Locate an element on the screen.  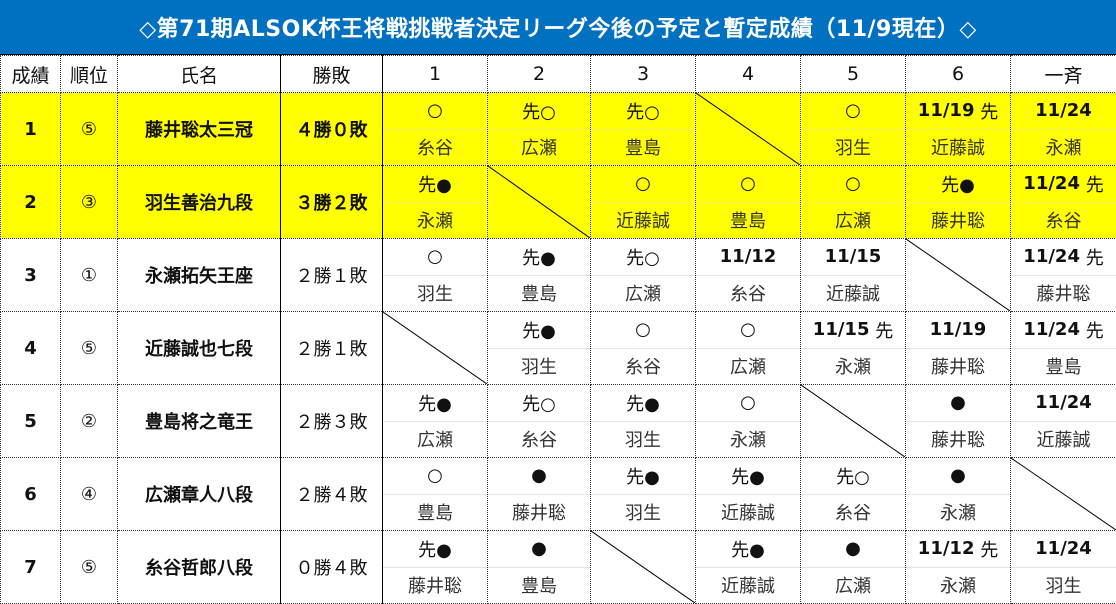
column-header: 4 is located at coordinates (748, 74).